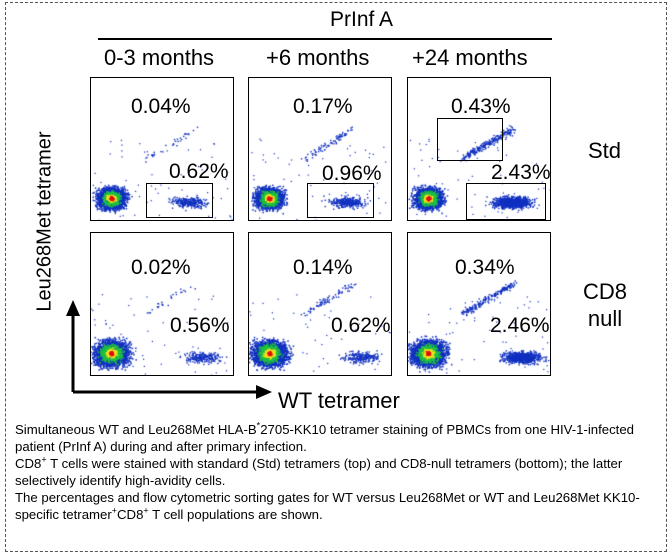 Image resolution: width=672 pixels, height=555 pixels. Describe the element at coordinates (235, 514) in the screenshot. I see `caption-text: T cell populations are shown.` at that location.